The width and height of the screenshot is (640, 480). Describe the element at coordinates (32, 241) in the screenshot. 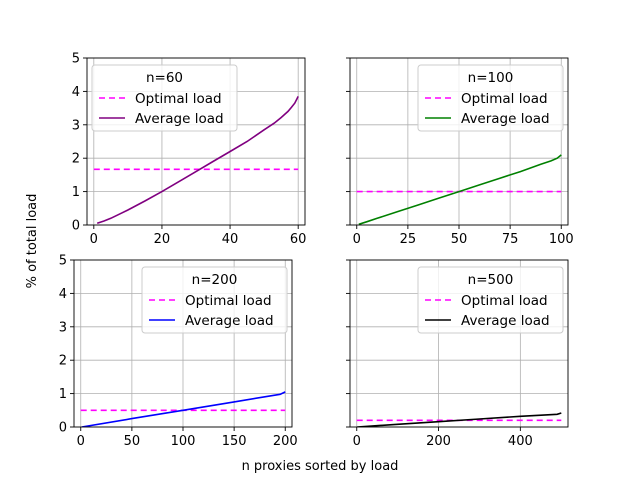

I see `y-axis-label: % of total load` at that location.